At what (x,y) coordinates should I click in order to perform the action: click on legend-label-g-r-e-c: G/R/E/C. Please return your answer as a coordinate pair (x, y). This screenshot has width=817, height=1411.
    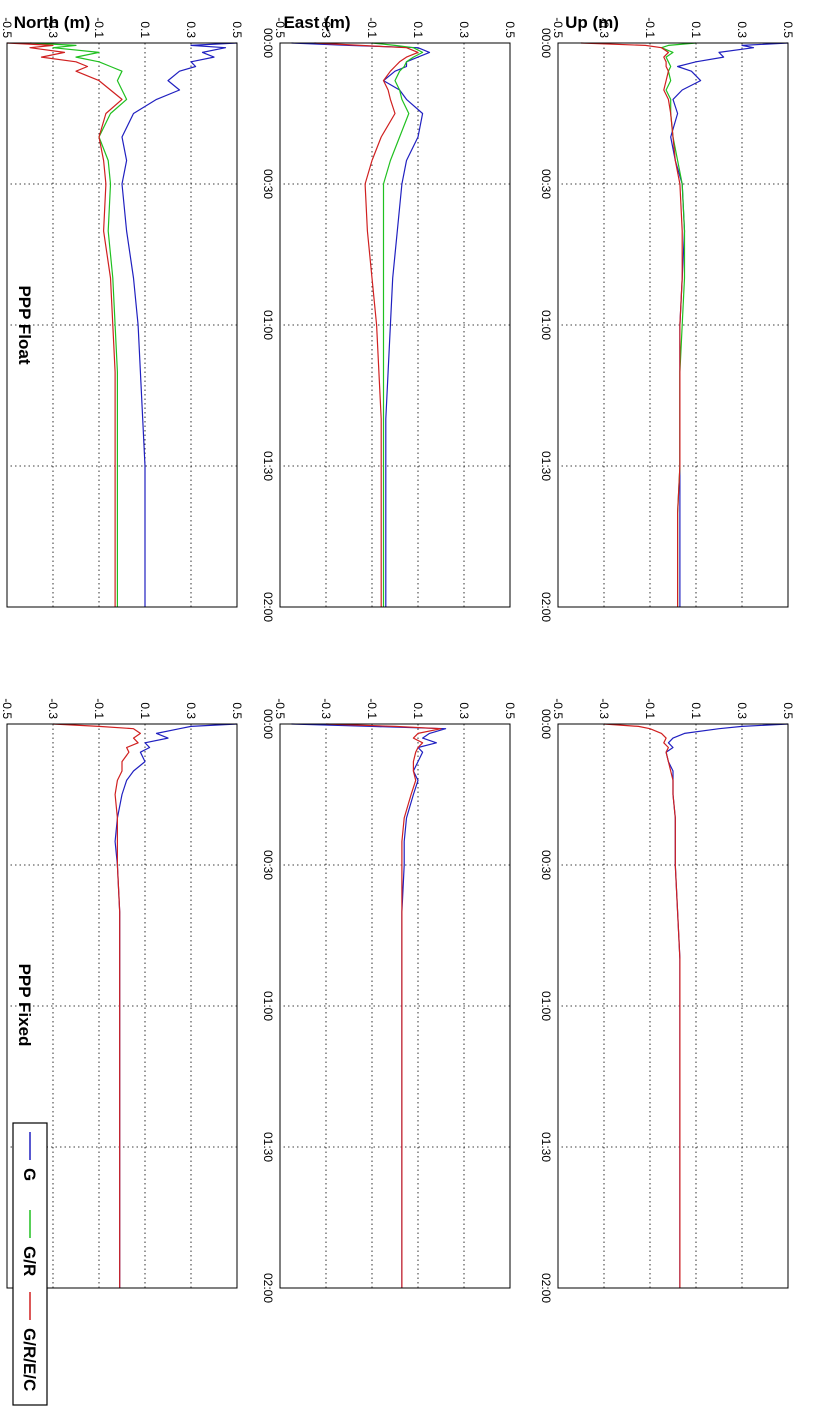
    Looking at the image, I should click on (29, 1359).